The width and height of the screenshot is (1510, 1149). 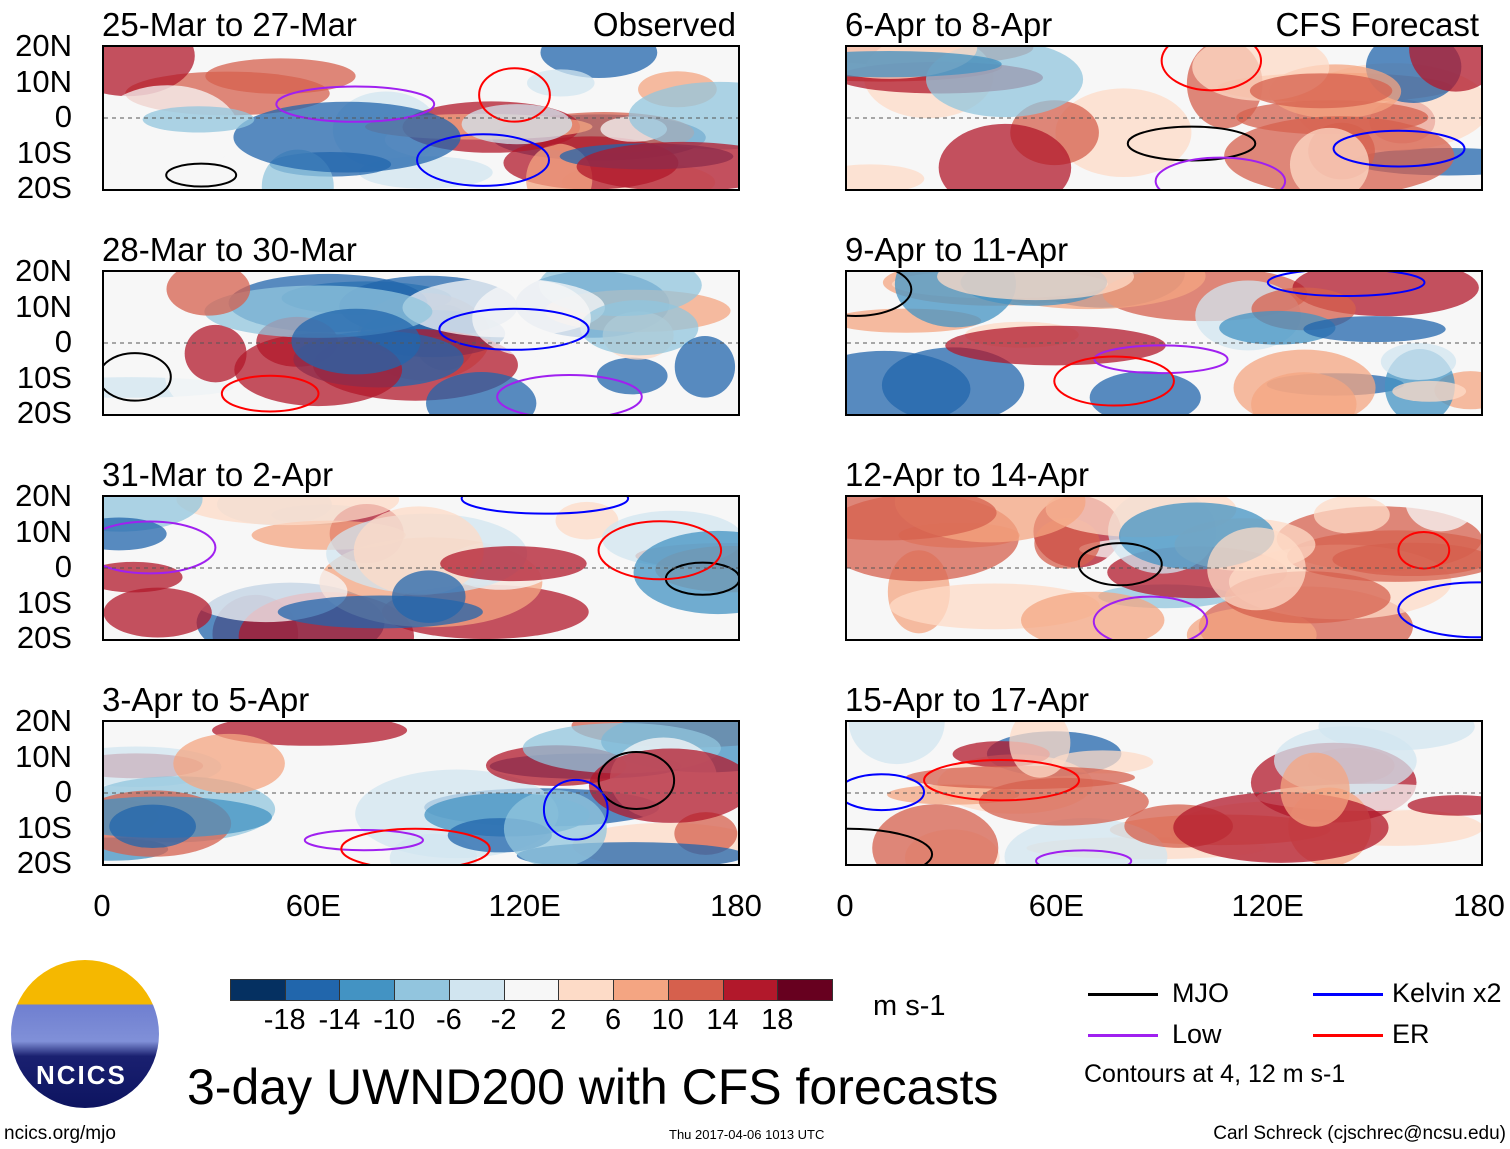 What do you see at coordinates (218, 474) in the screenshot?
I see `panel-title: 31-Mar to 2-Apr` at bounding box center [218, 474].